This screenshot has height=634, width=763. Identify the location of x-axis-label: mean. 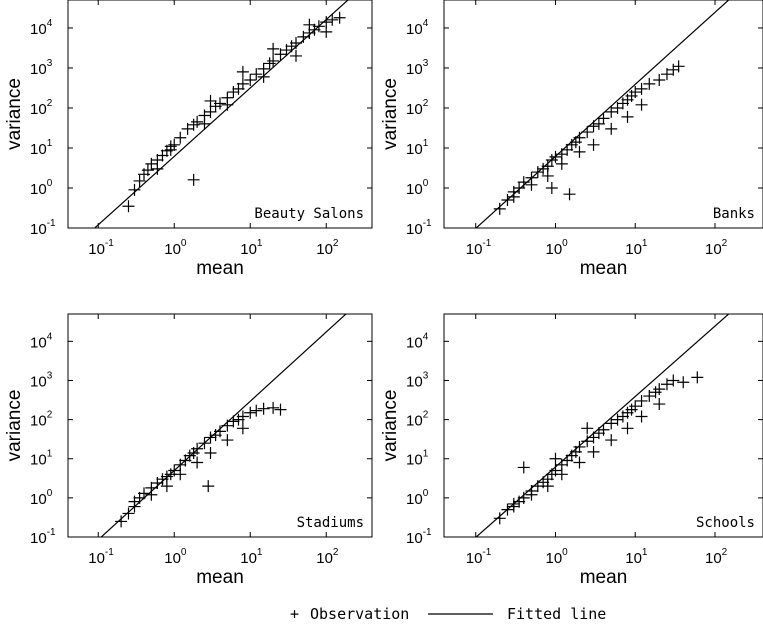
(604, 268).